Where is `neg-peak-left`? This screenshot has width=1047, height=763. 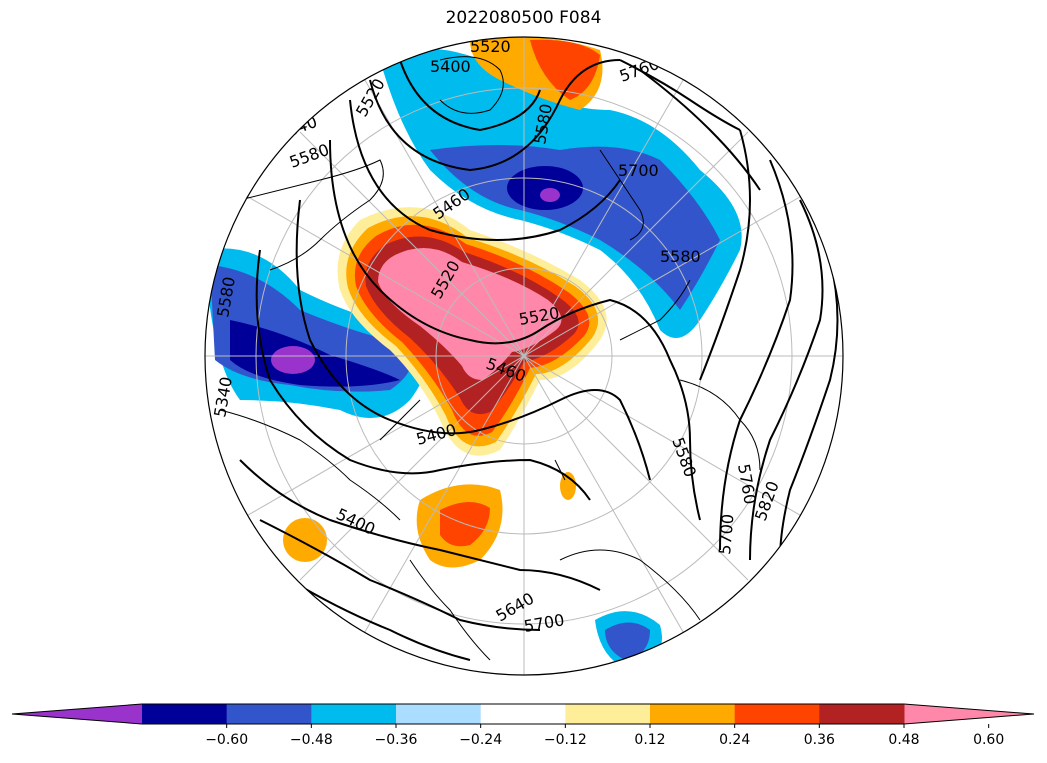 neg-peak-left is located at coordinates (293, 360).